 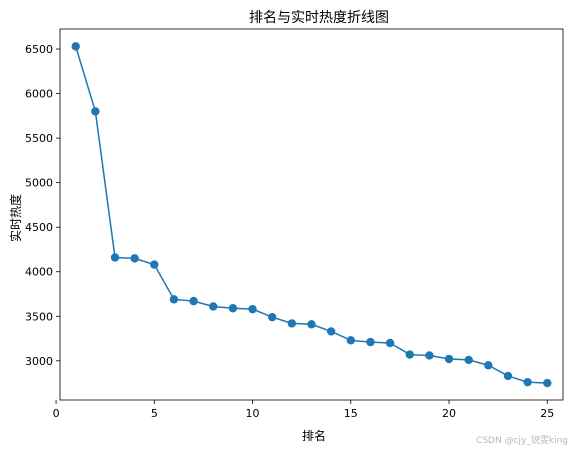 What do you see at coordinates (42, 205) in the screenshot?
I see `y-axis: 3000 3500 4000 4500 5000 5500 6000 6500` at bounding box center [42, 205].